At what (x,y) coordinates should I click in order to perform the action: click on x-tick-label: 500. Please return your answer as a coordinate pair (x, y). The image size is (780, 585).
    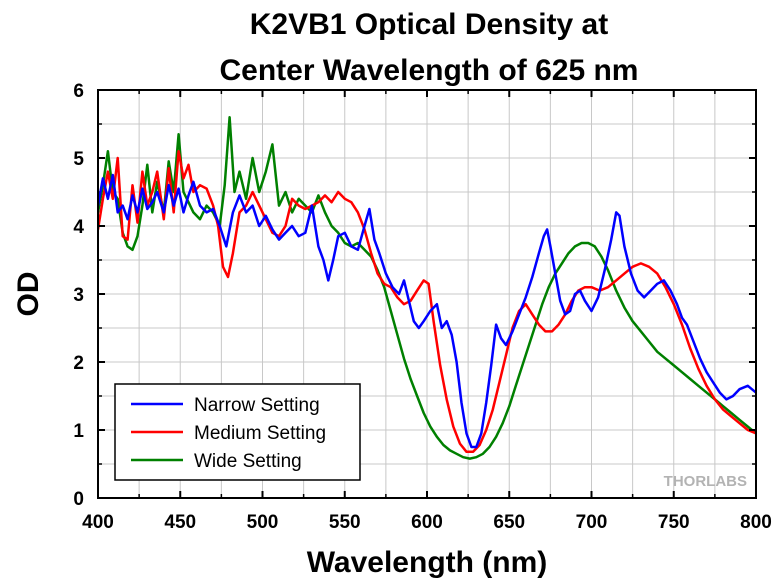
    Looking at the image, I should click on (263, 522).